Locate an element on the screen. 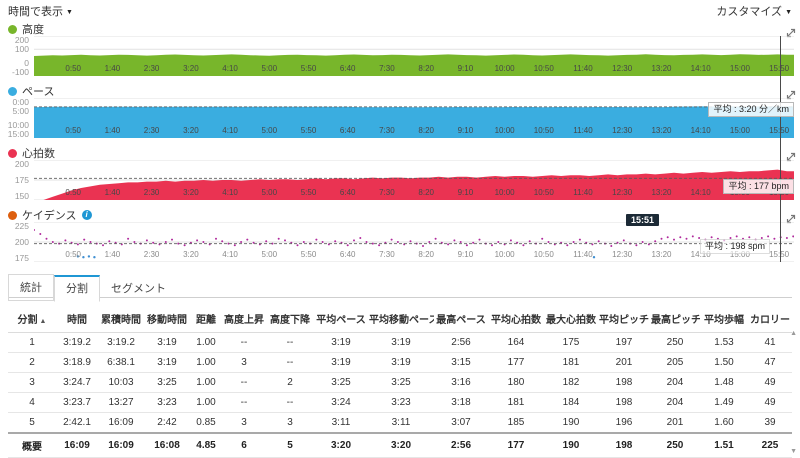 The image size is (800, 458). cell-avg-moving-pace: 3:19 is located at coordinates (401, 342).